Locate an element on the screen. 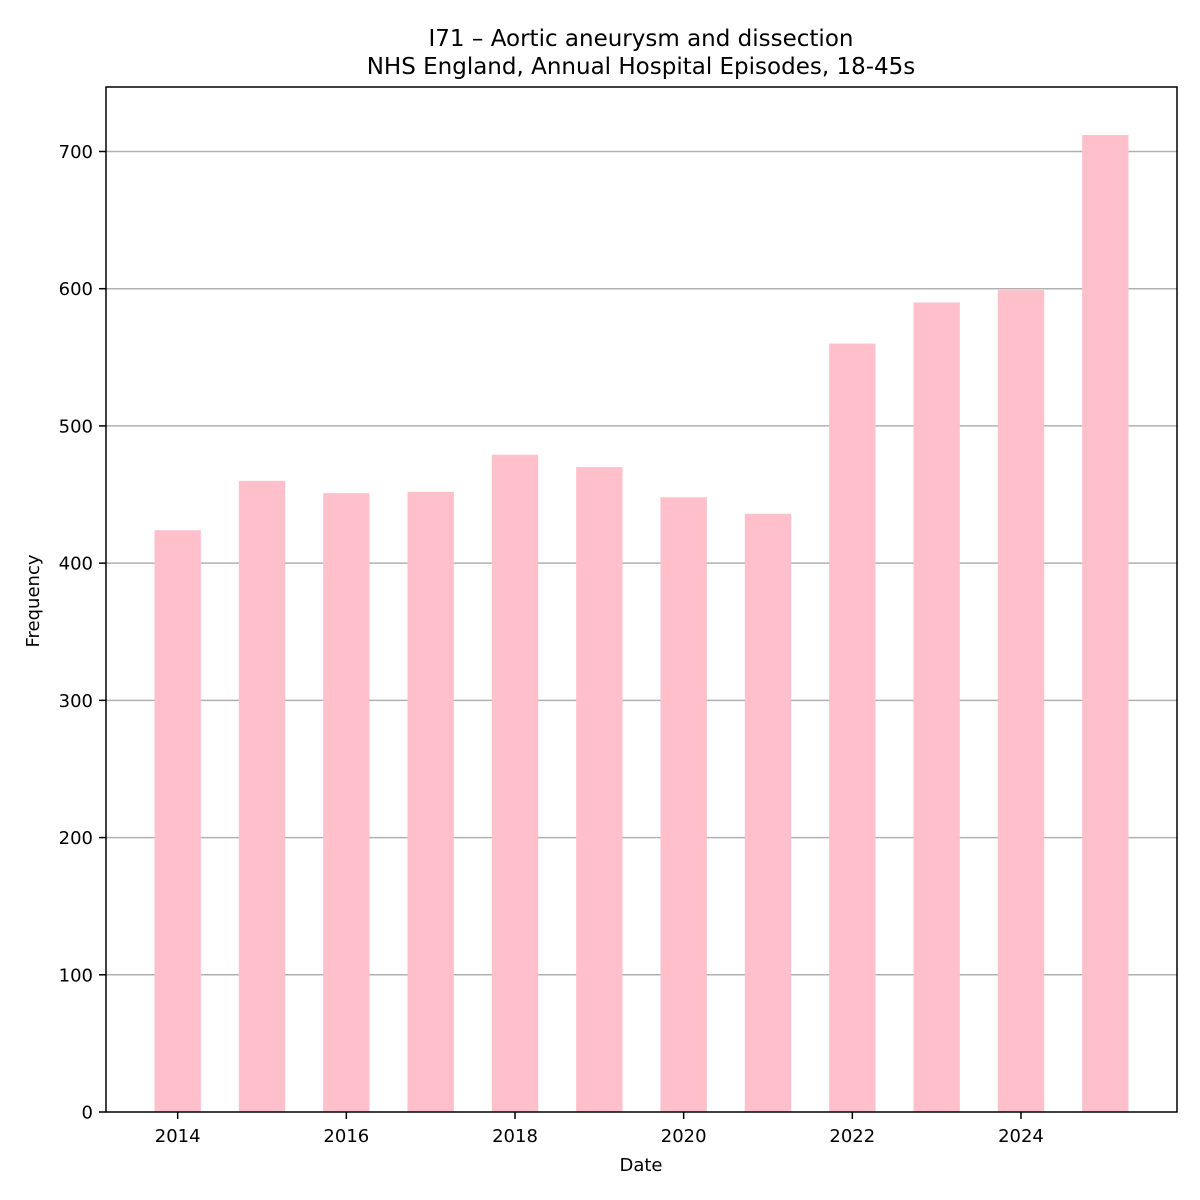  y-axis-ticks: 0 100 200 300 400 500 600 700 is located at coordinates (82, 633).